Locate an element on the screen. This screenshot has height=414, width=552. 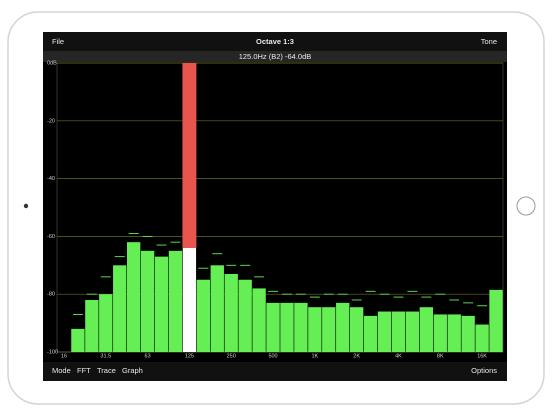
bottom-bar is located at coordinates (275, 371).